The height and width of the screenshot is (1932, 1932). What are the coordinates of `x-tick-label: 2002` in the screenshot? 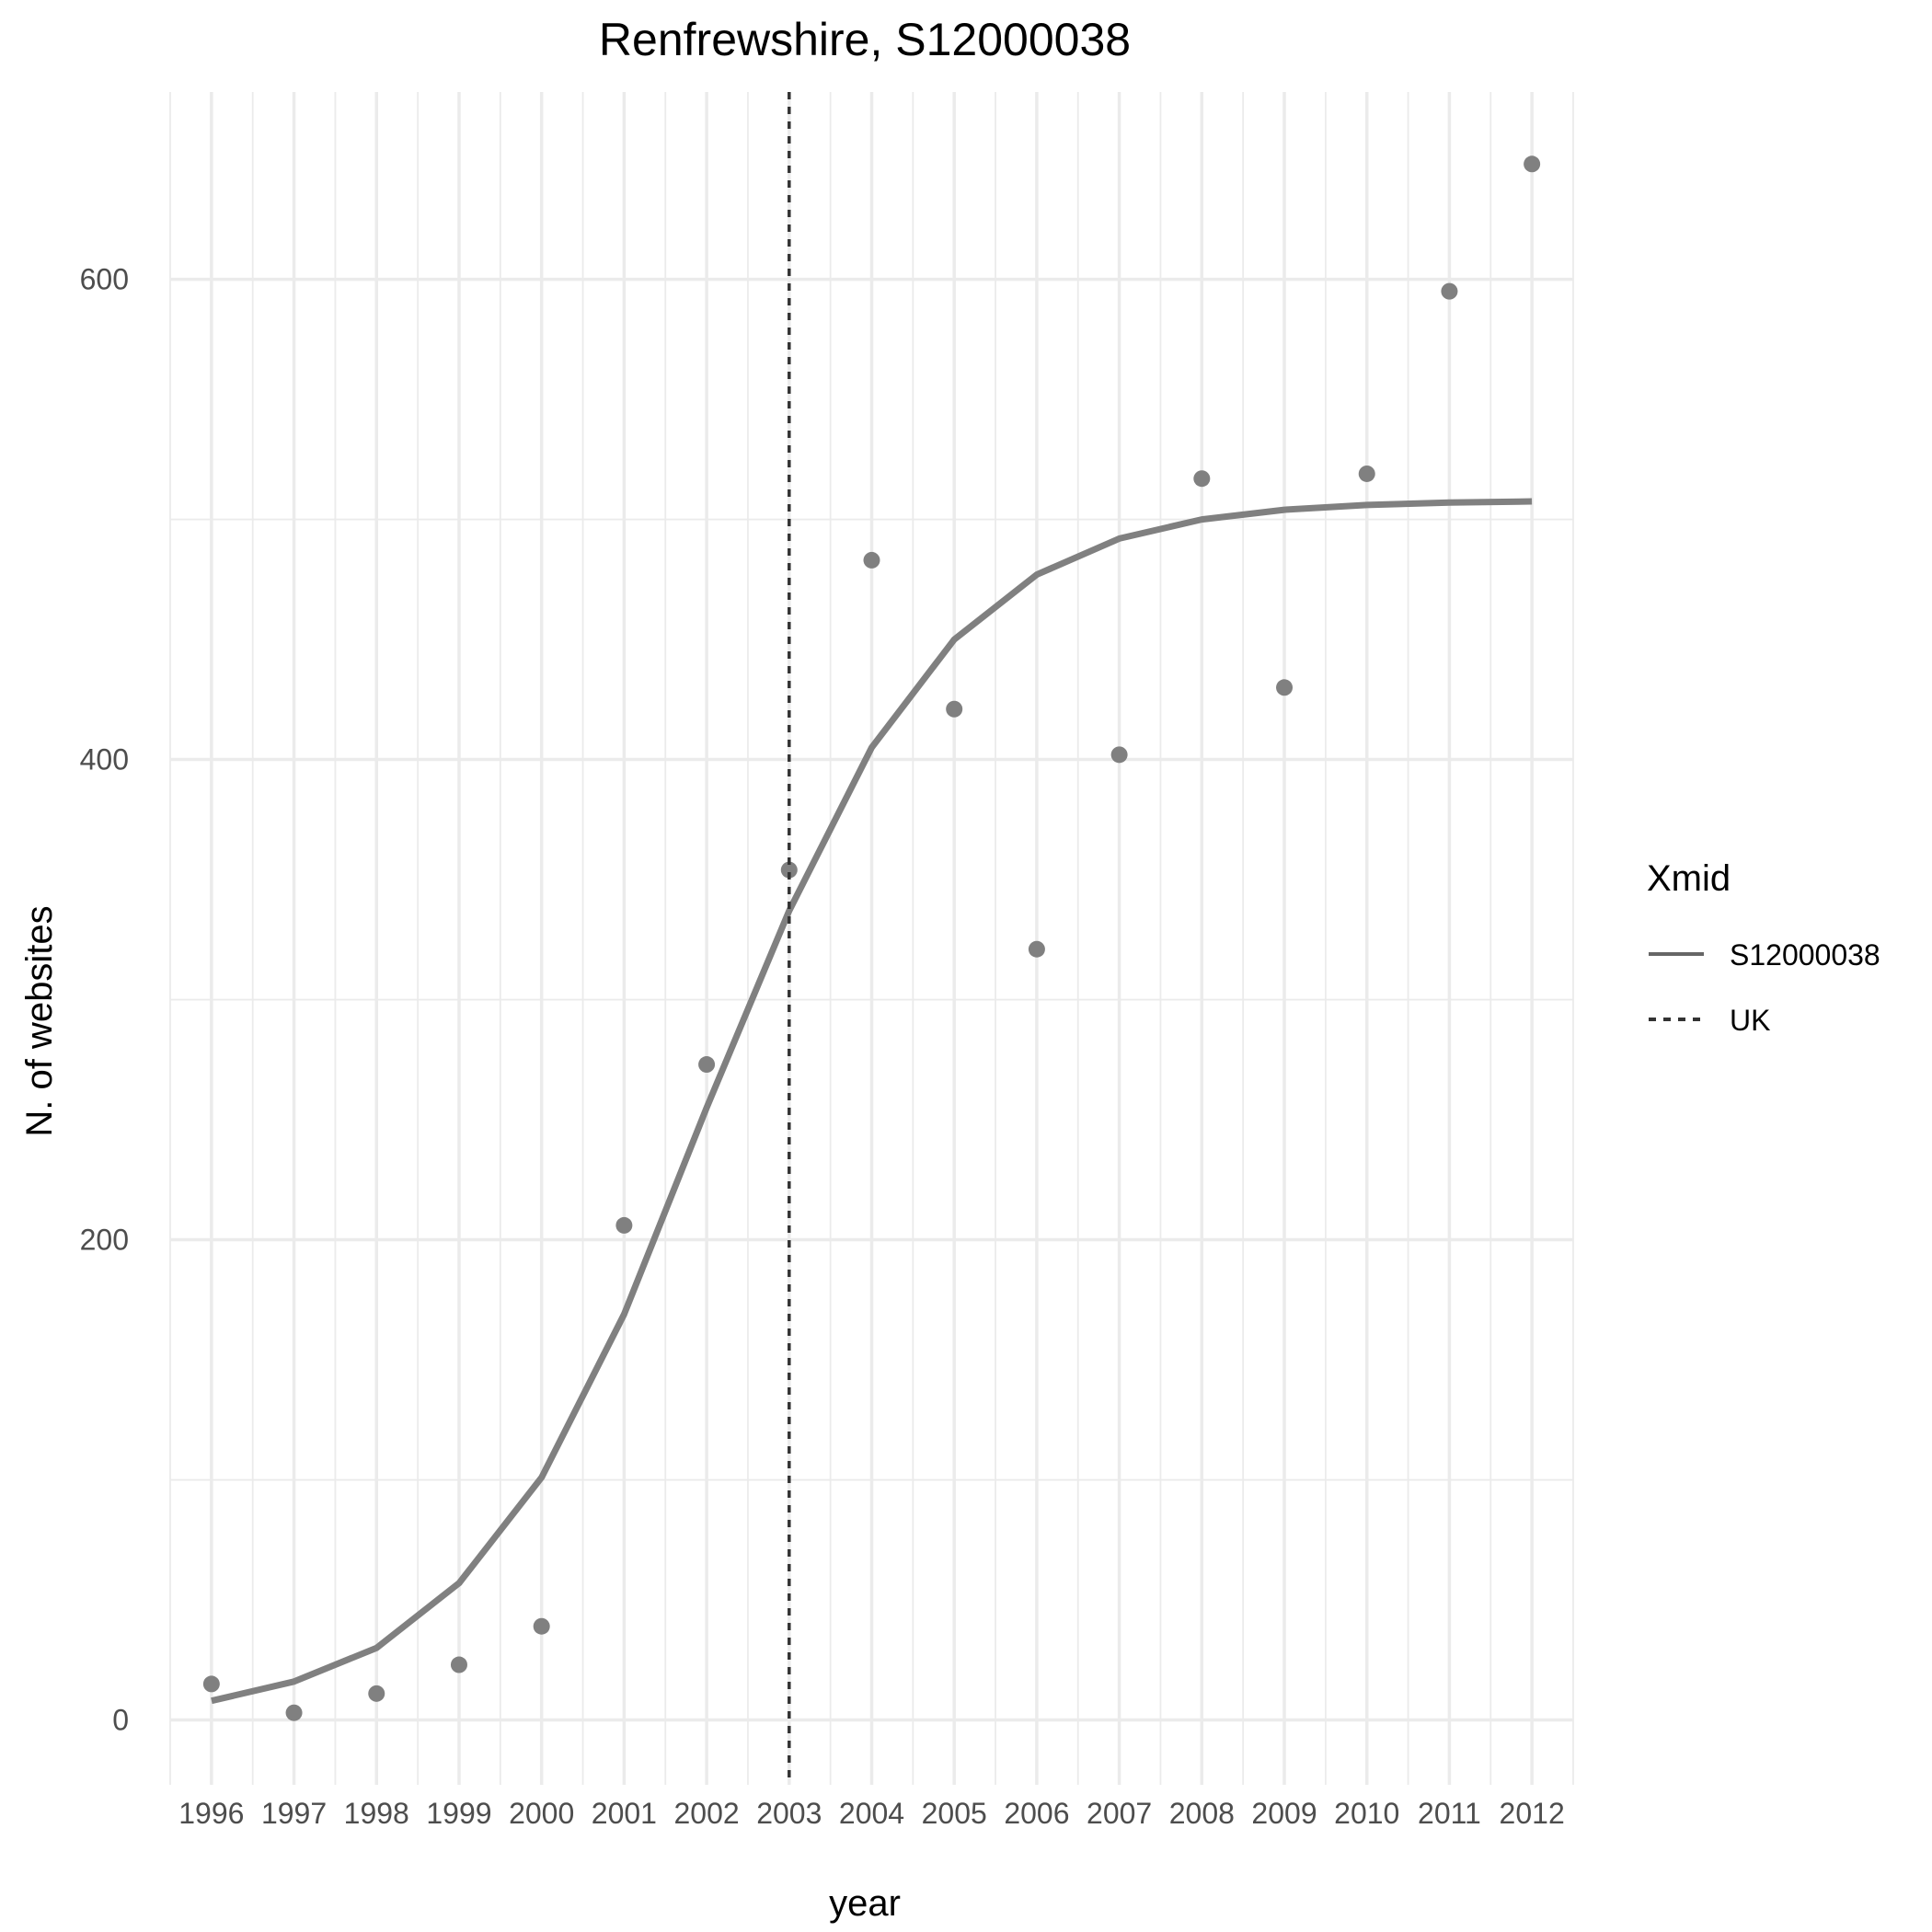 It's located at (706, 1813).